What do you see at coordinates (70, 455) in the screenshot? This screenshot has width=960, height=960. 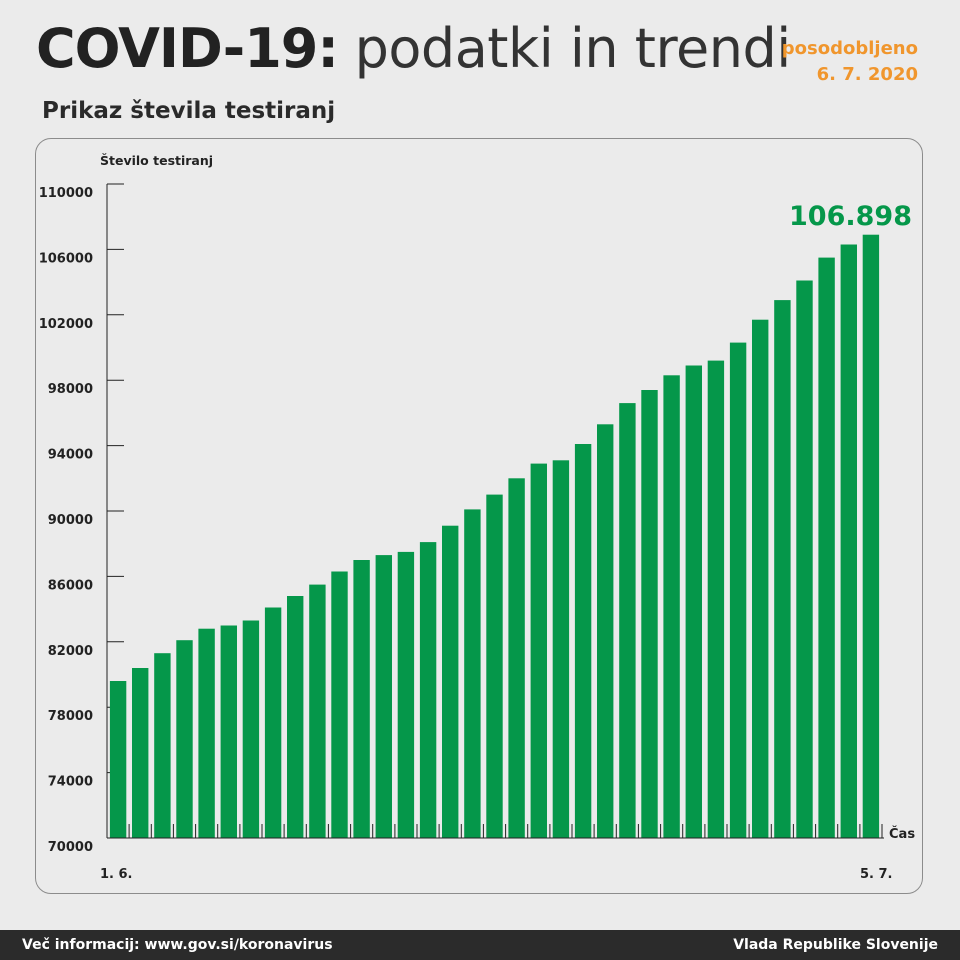 I see `y-tick-label: 94000` at bounding box center [70, 455].